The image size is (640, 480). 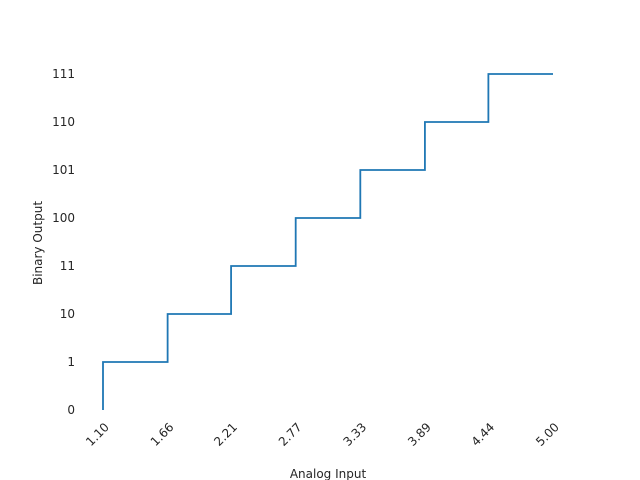 I want to click on y-tick-label: 110, so click(x=63, y=122).